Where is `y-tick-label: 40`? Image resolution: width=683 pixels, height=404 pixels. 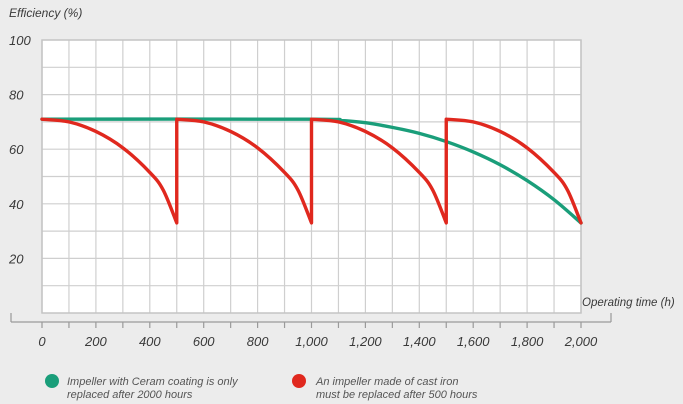
y-tick-label: 40 is located at coordinates (16, 204).